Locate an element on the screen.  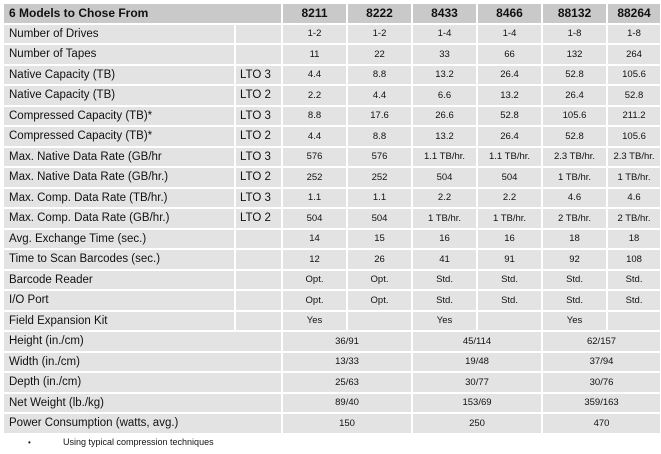
cell-value: 16 is located at coordinates (444, 239).